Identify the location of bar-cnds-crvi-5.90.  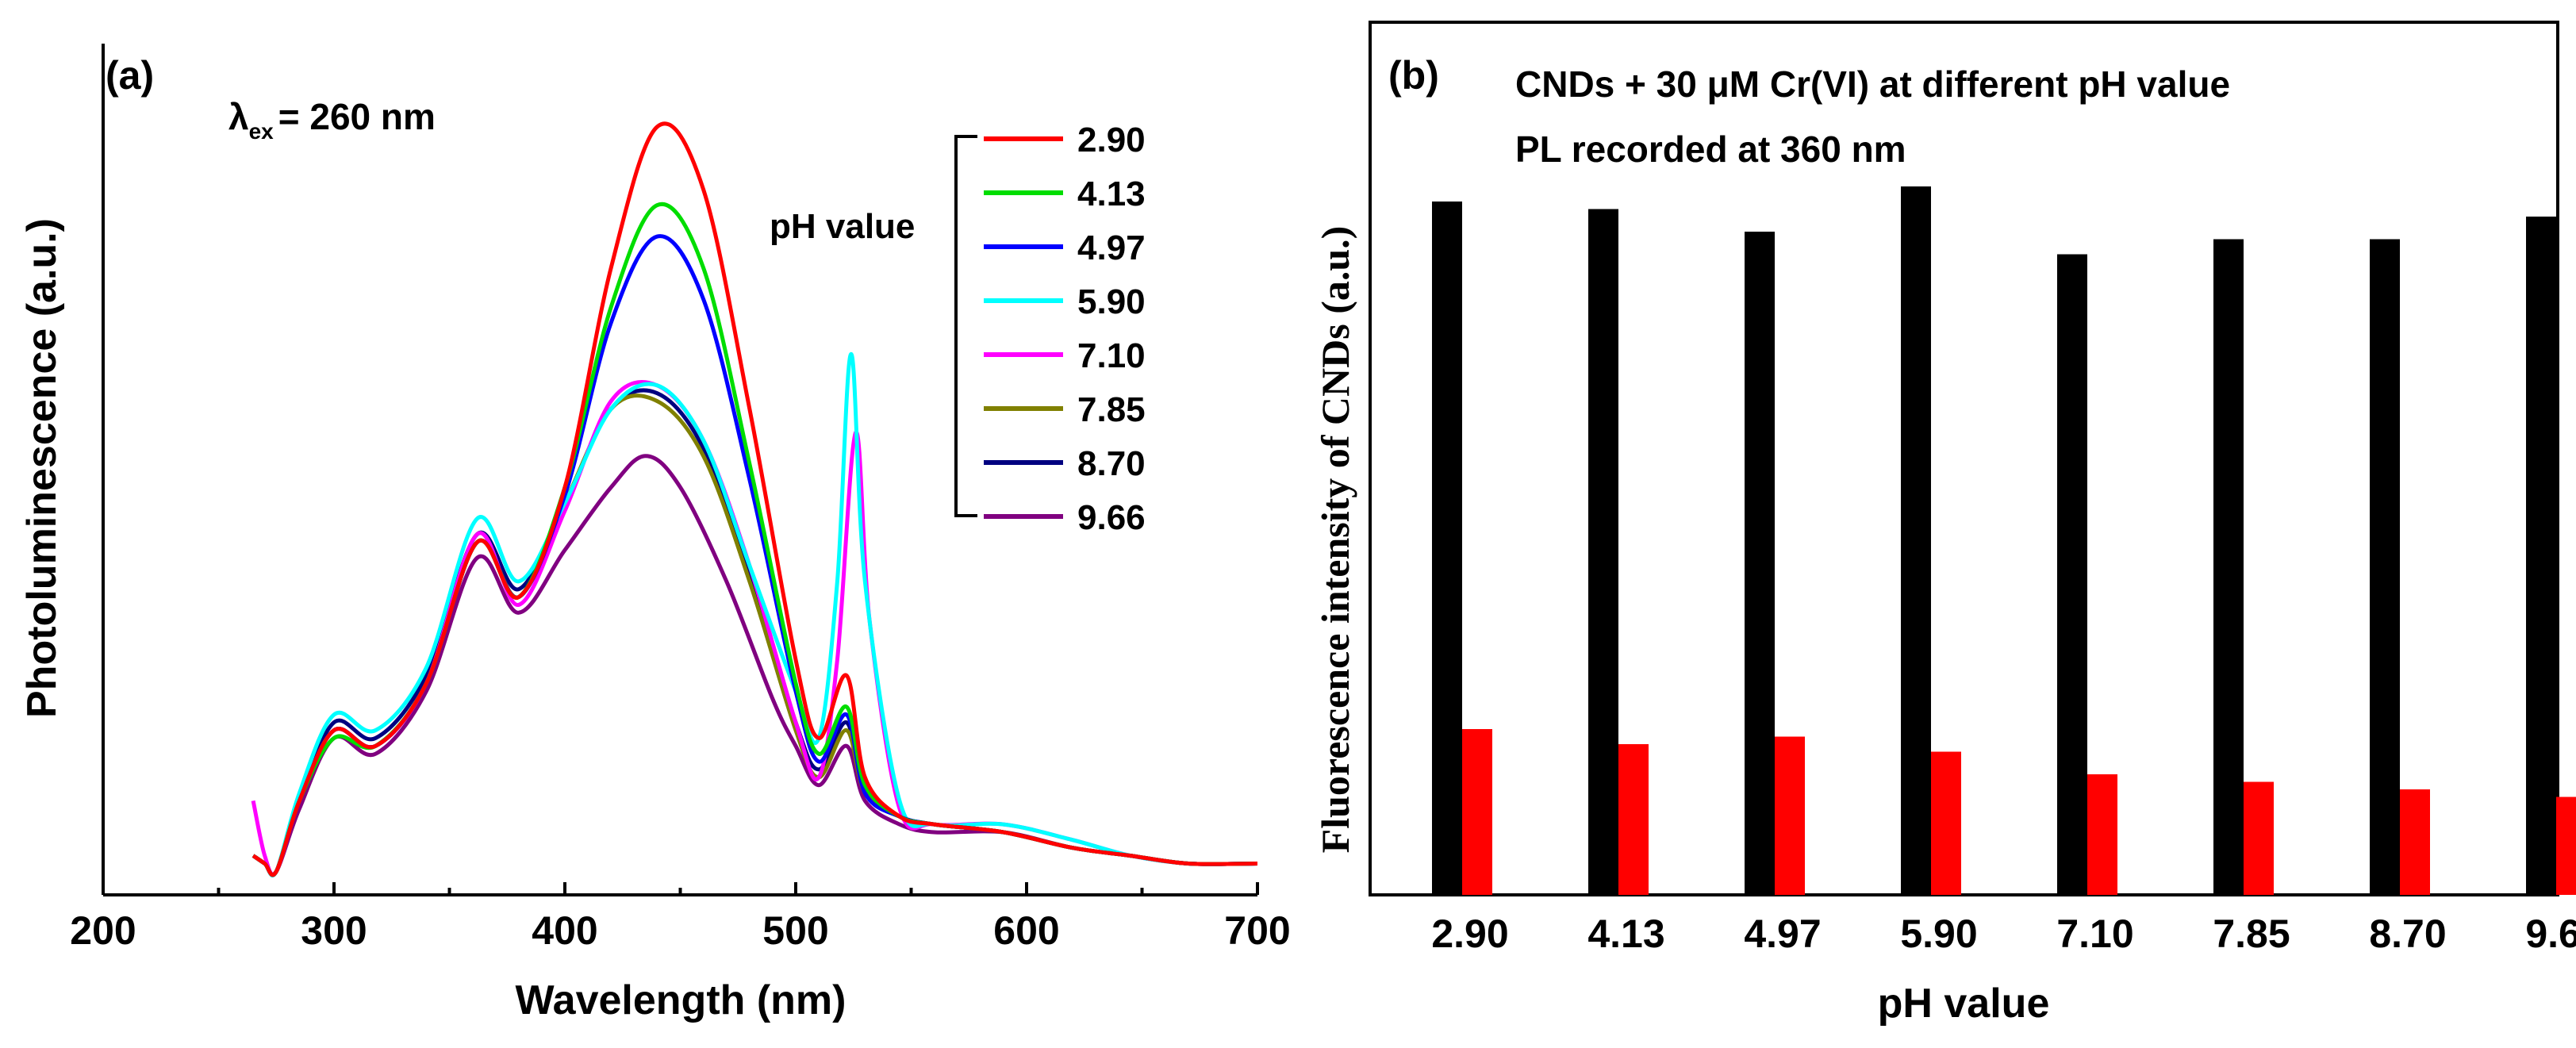
(1946, 823).